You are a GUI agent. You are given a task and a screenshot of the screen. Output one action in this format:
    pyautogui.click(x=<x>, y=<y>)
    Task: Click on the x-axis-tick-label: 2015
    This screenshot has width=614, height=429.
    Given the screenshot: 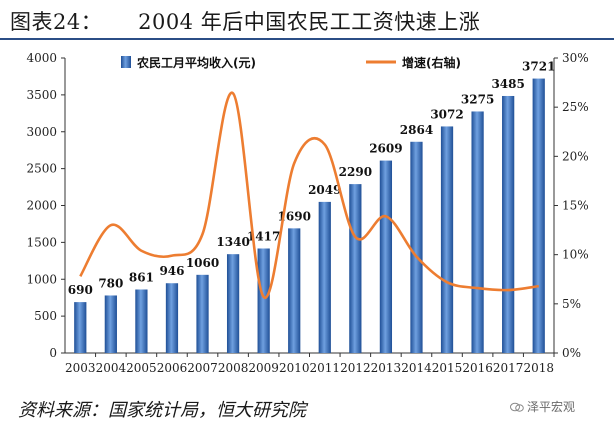 What is the action you would take?
    pyautogui.click(x=447, y=368)
    